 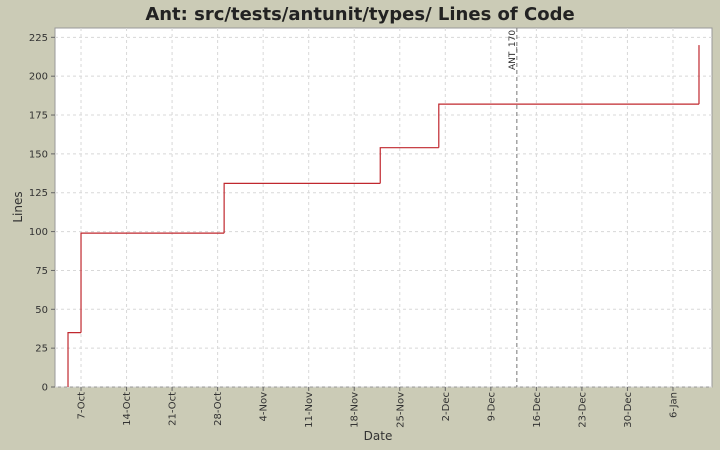 What do you see at coordinates (218, 409) in the screenshot?
I see `x-tick-label: 28-Oct` at bounding box center [218, 409].